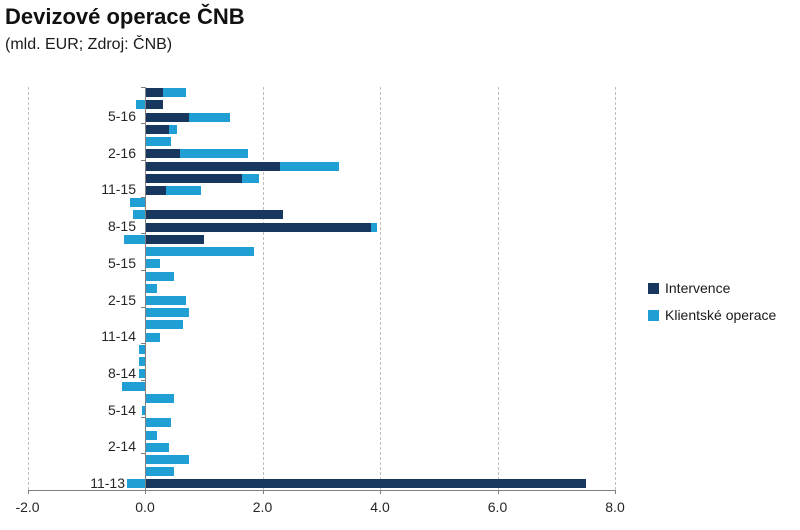 This screenshot has height=530, width=800. I want to click on legend: Intervence Klientské operace, so click(712, 306).